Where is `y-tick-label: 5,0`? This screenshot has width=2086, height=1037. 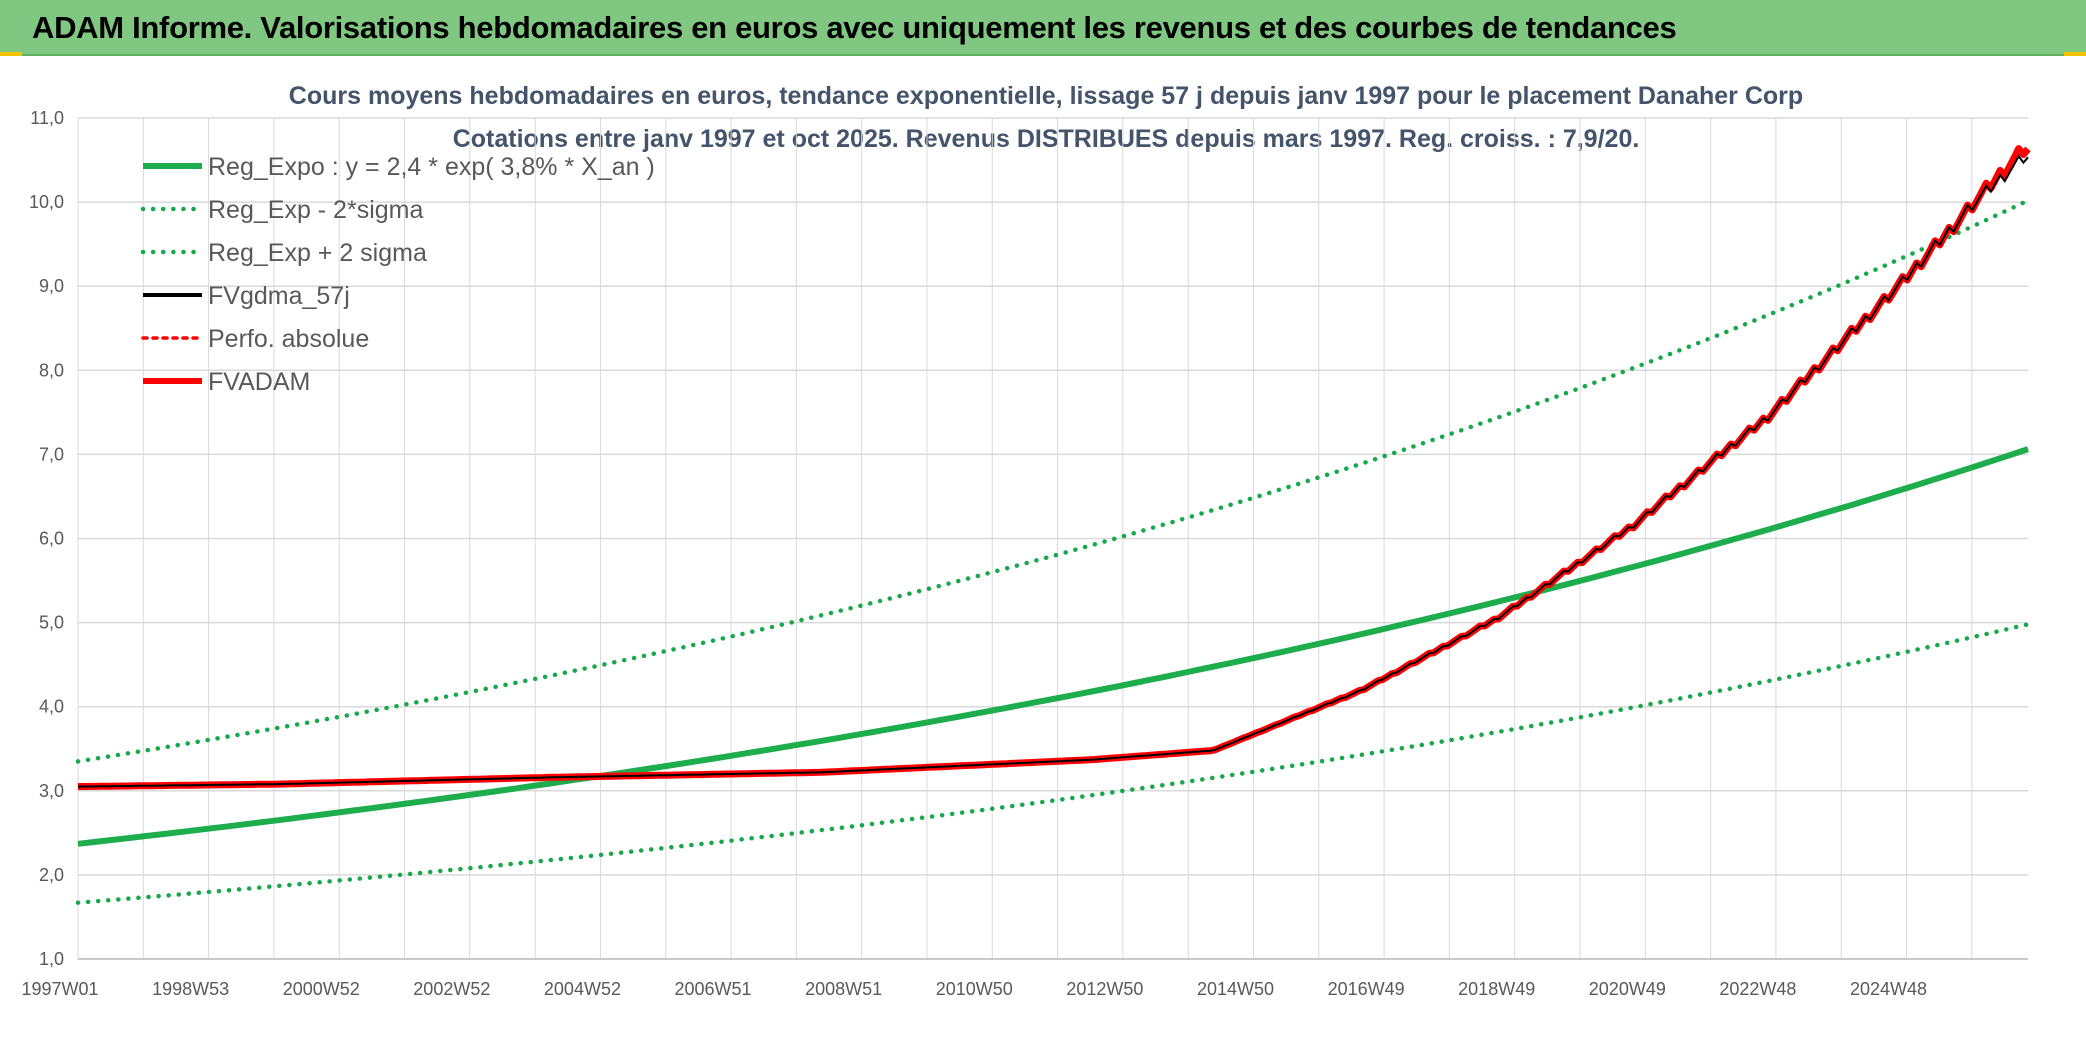
y-tick-label: 5,0 is located at coordinates (51, 623).